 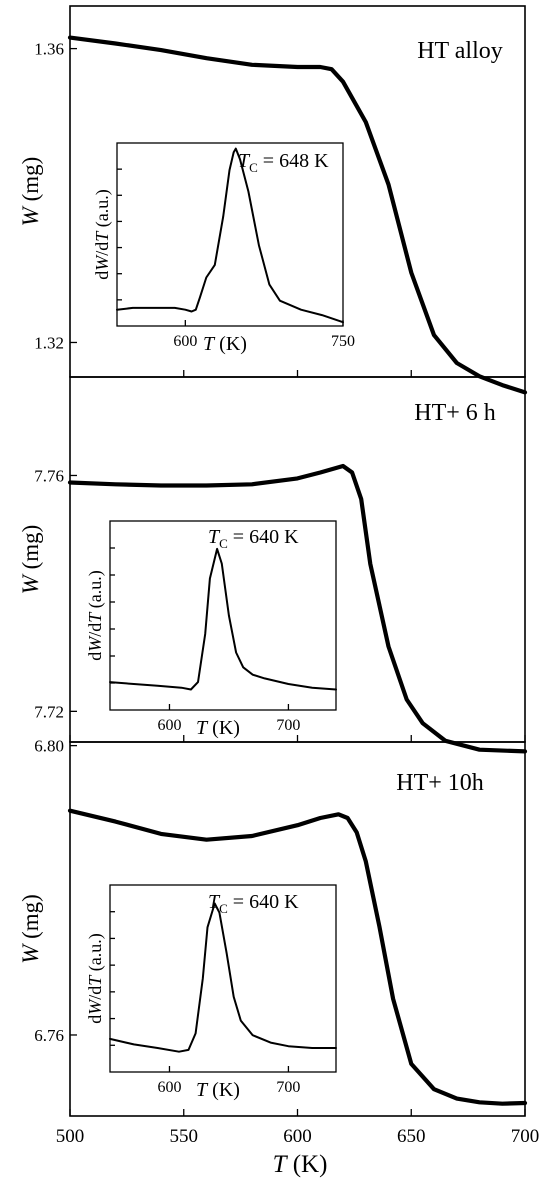 I want to click on x-tick-label: 550, so click(x=184, y=1136).